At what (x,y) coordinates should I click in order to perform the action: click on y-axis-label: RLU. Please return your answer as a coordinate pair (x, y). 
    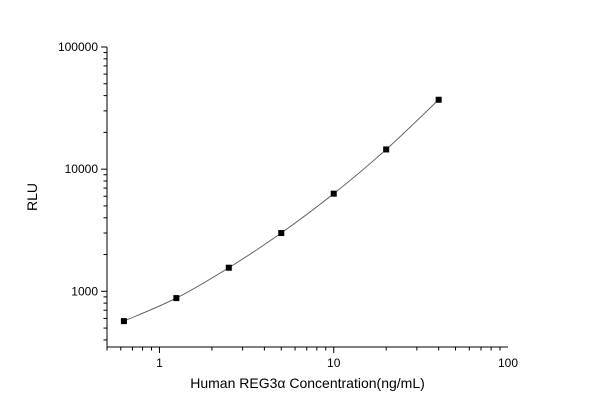
    Looking at the image, I should click on (32, 197).